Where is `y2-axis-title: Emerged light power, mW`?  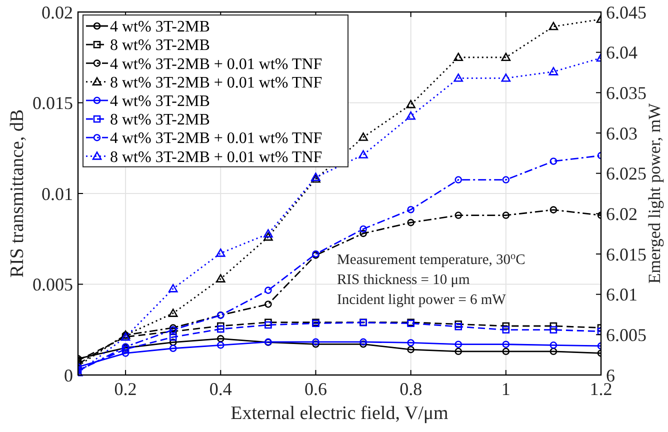 y2-axis-title: Emerged light power, mW is located at coordinates (654, 193).